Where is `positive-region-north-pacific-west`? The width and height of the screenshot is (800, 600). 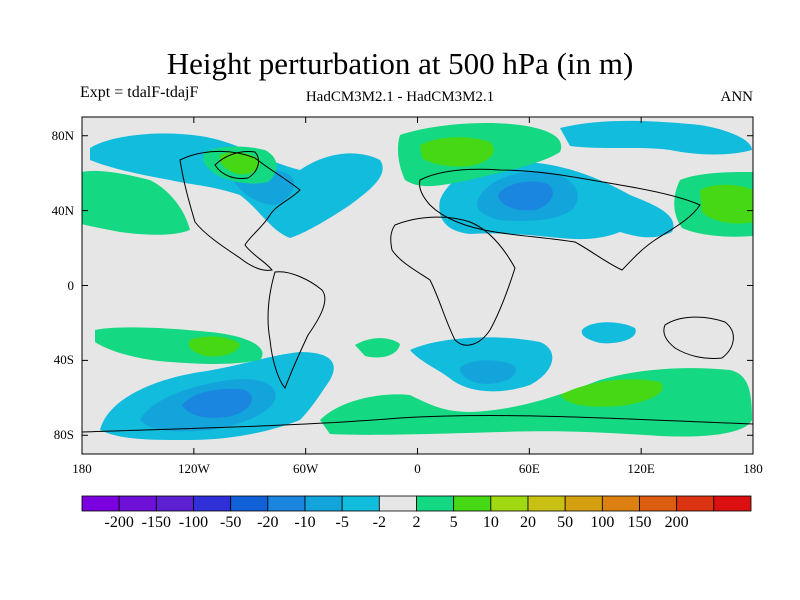
positive-region-north-pacific-west is located at coordinates (136, 202).